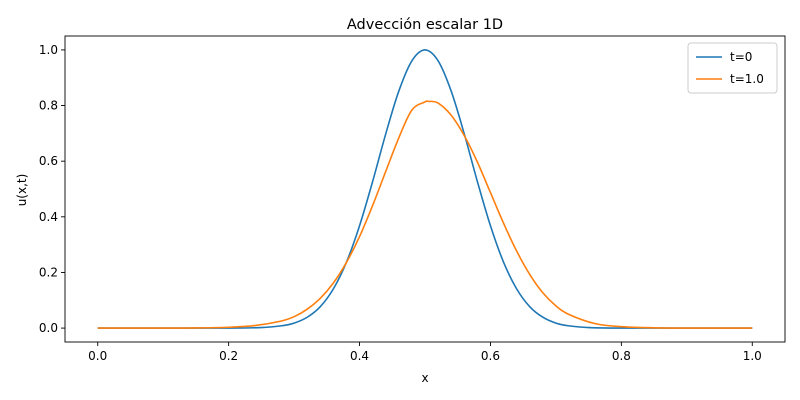  I want to click on chart-title: Advección escalar 1D, so click(425, 25).